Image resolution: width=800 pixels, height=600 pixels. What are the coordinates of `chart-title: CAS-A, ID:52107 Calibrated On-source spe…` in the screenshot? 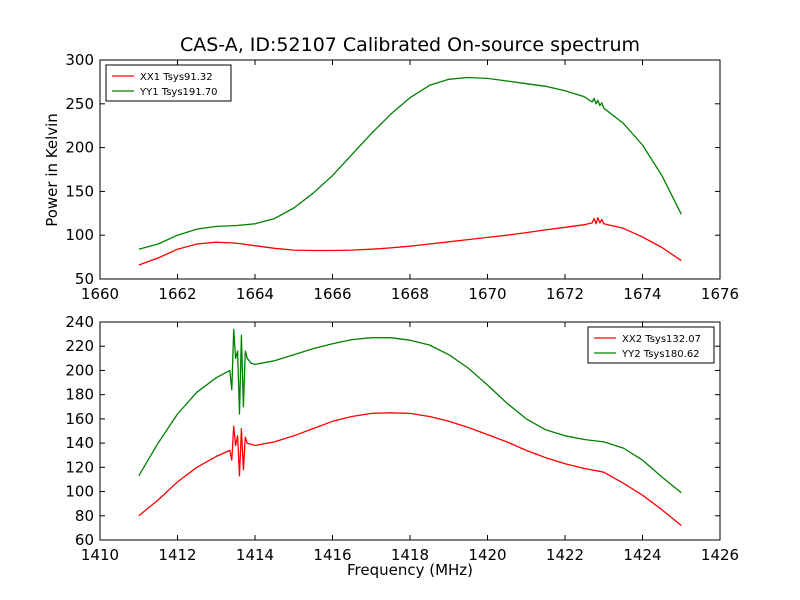 It's located at (410, 45).